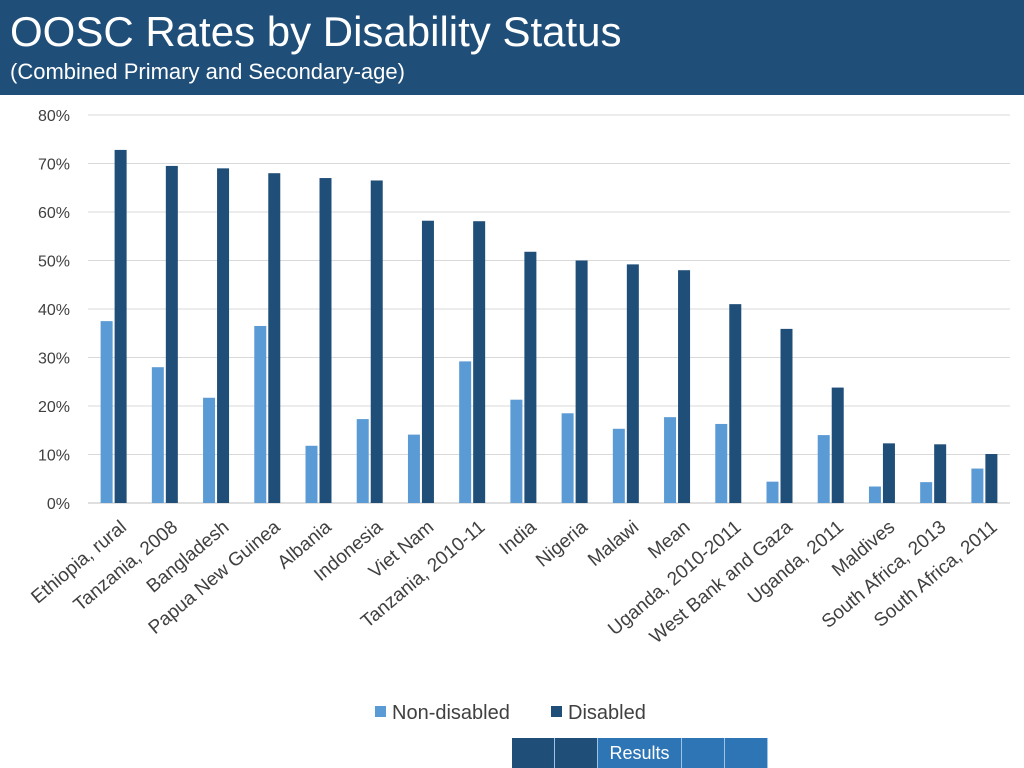 The image size is (1024, 768). I want to click on y-tick-label: 20%, so click(54, 407).